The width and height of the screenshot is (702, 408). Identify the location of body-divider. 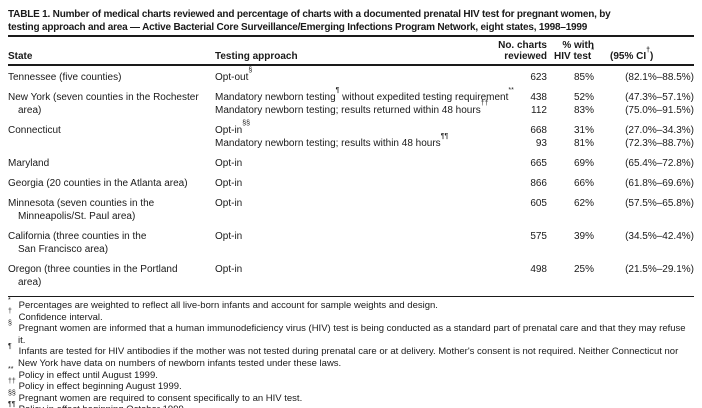
(351, 296).